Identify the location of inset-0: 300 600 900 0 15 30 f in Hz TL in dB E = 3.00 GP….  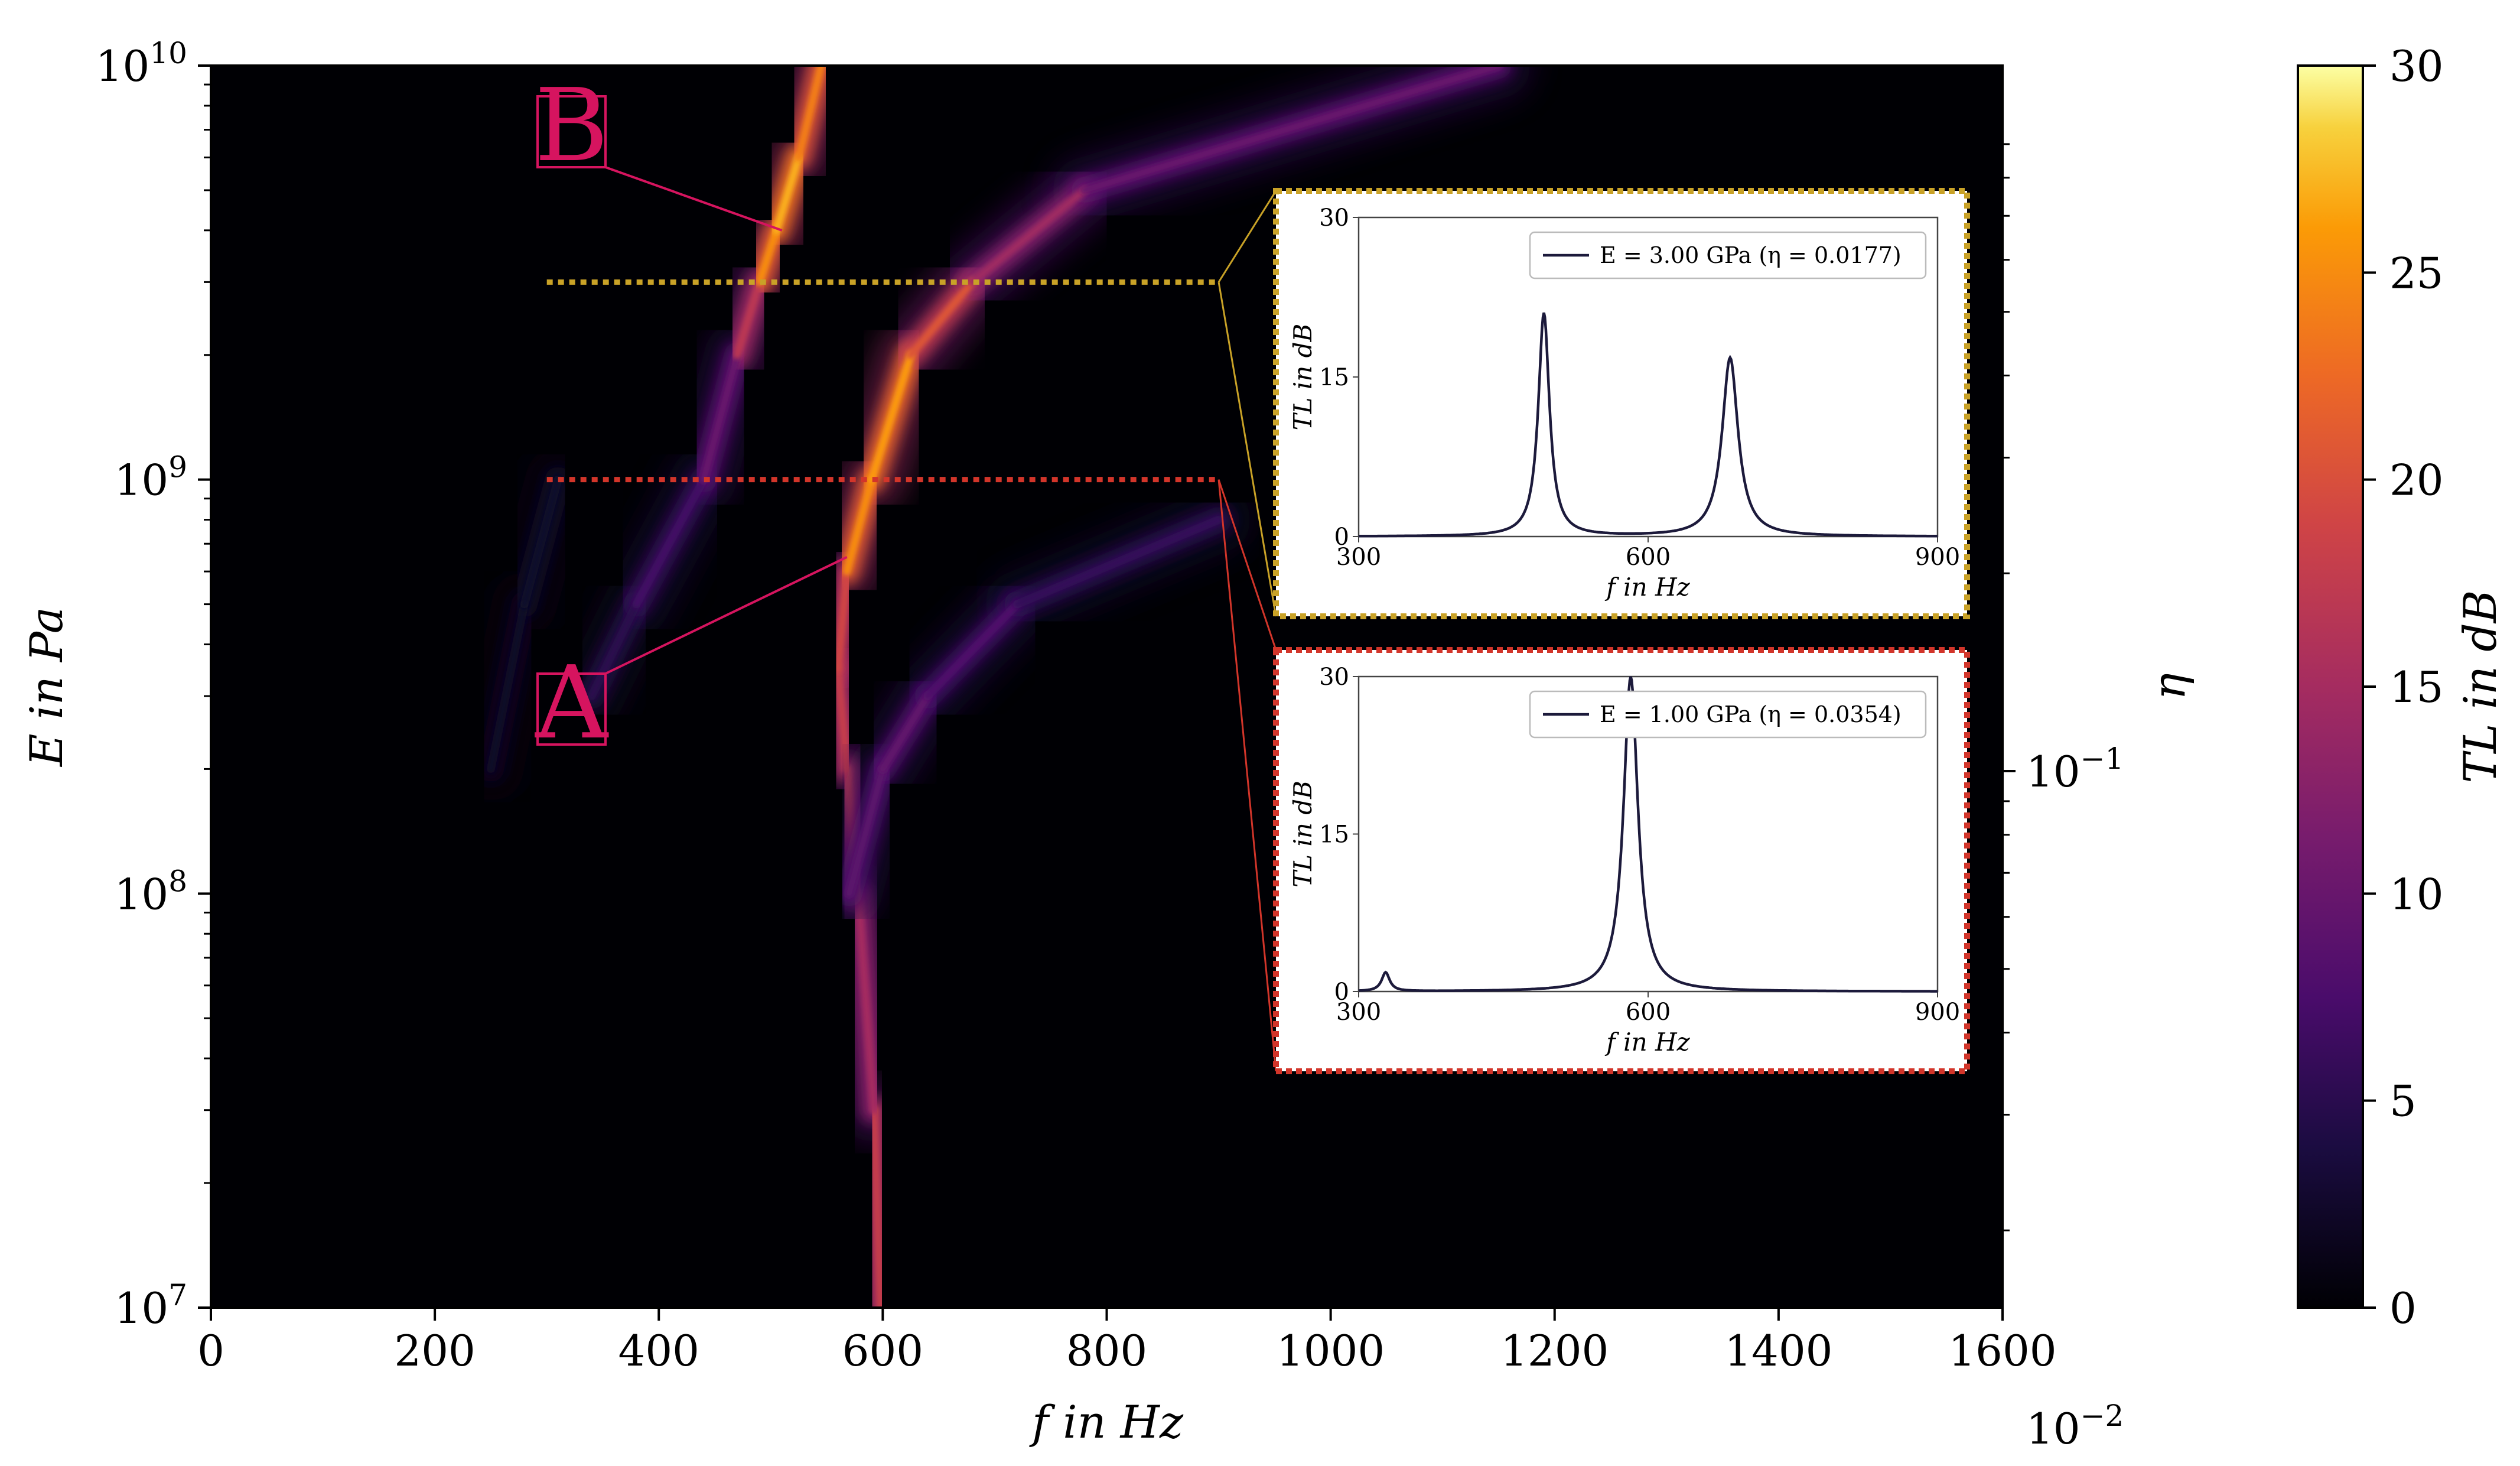
(1621, 404).